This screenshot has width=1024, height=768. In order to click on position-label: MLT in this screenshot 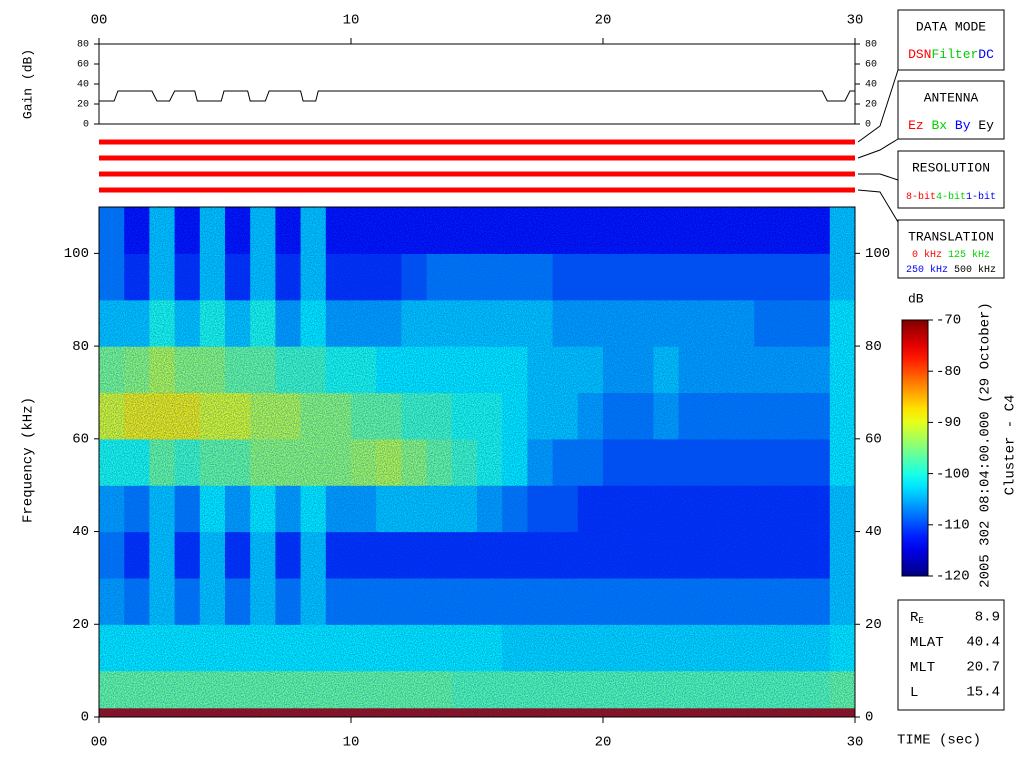, I will do `click(922, 668)`.